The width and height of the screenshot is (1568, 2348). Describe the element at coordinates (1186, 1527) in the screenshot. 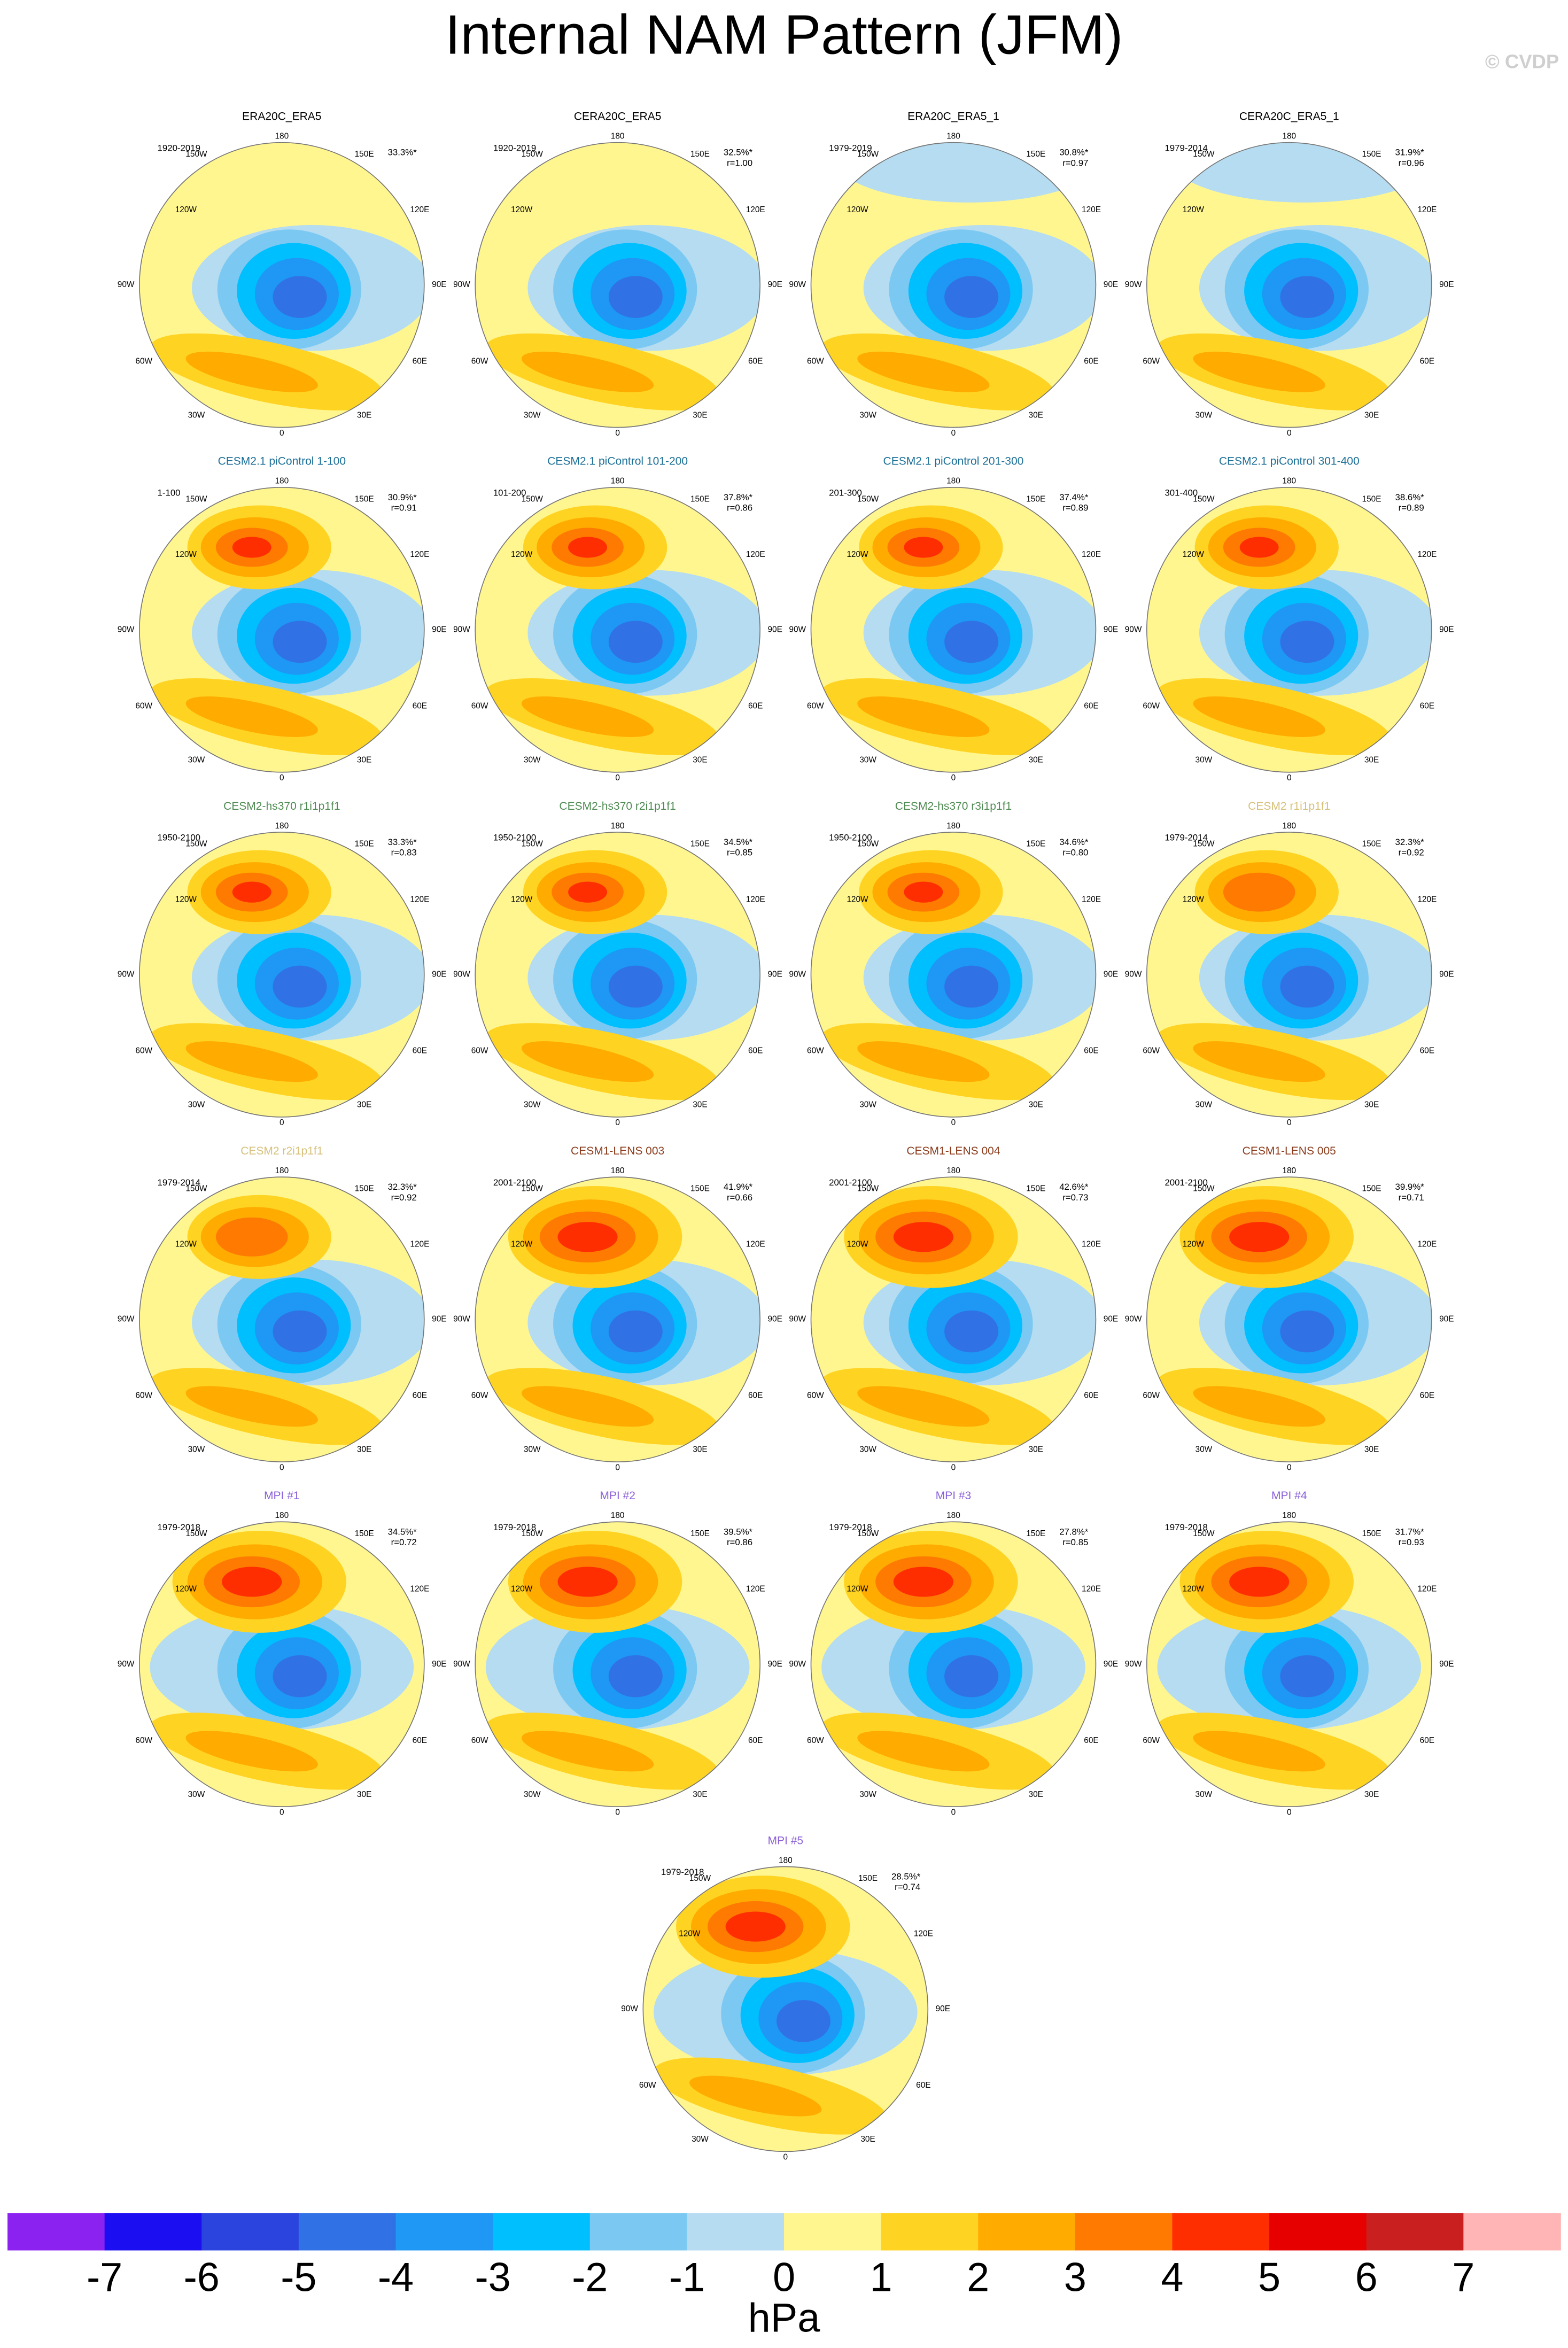

I see `panel-period: 1979-2018` at that location.